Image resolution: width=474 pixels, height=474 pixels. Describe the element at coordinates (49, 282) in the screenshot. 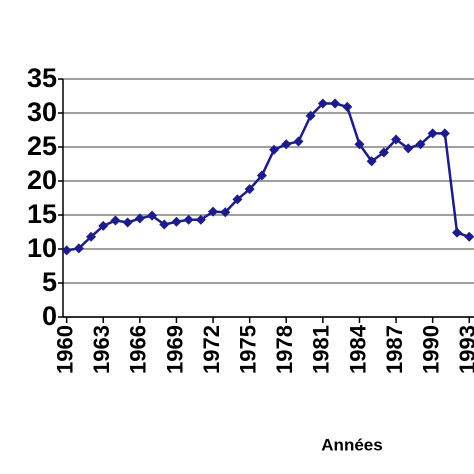

I see `y-tick-label: 5` at that location.